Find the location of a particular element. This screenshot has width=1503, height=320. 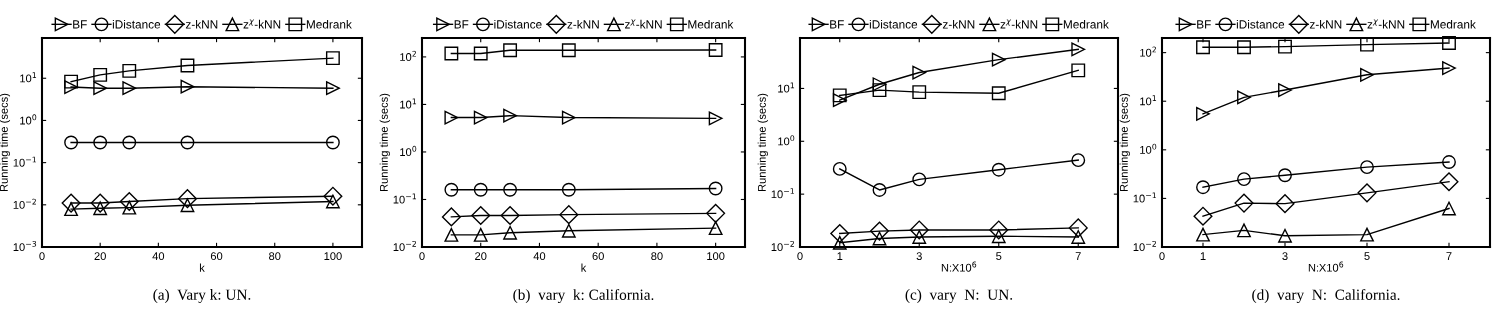

x-tick-label: 7 is located at coordinates (1078, 256).